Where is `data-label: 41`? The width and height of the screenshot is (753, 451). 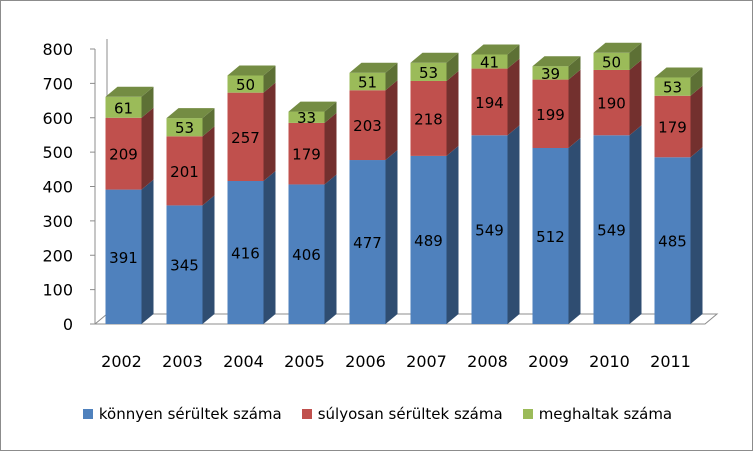 data-label: 41 is located at coordinates (489, 63).